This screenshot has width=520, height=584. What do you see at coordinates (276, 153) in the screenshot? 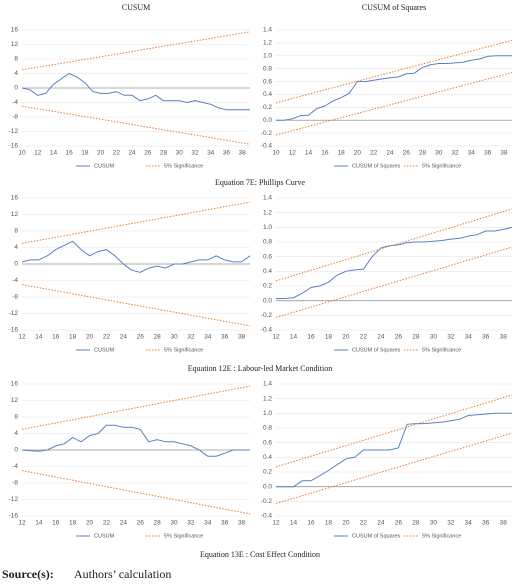
I see `x-tick-label: 10` at bounding box center [276, 153].